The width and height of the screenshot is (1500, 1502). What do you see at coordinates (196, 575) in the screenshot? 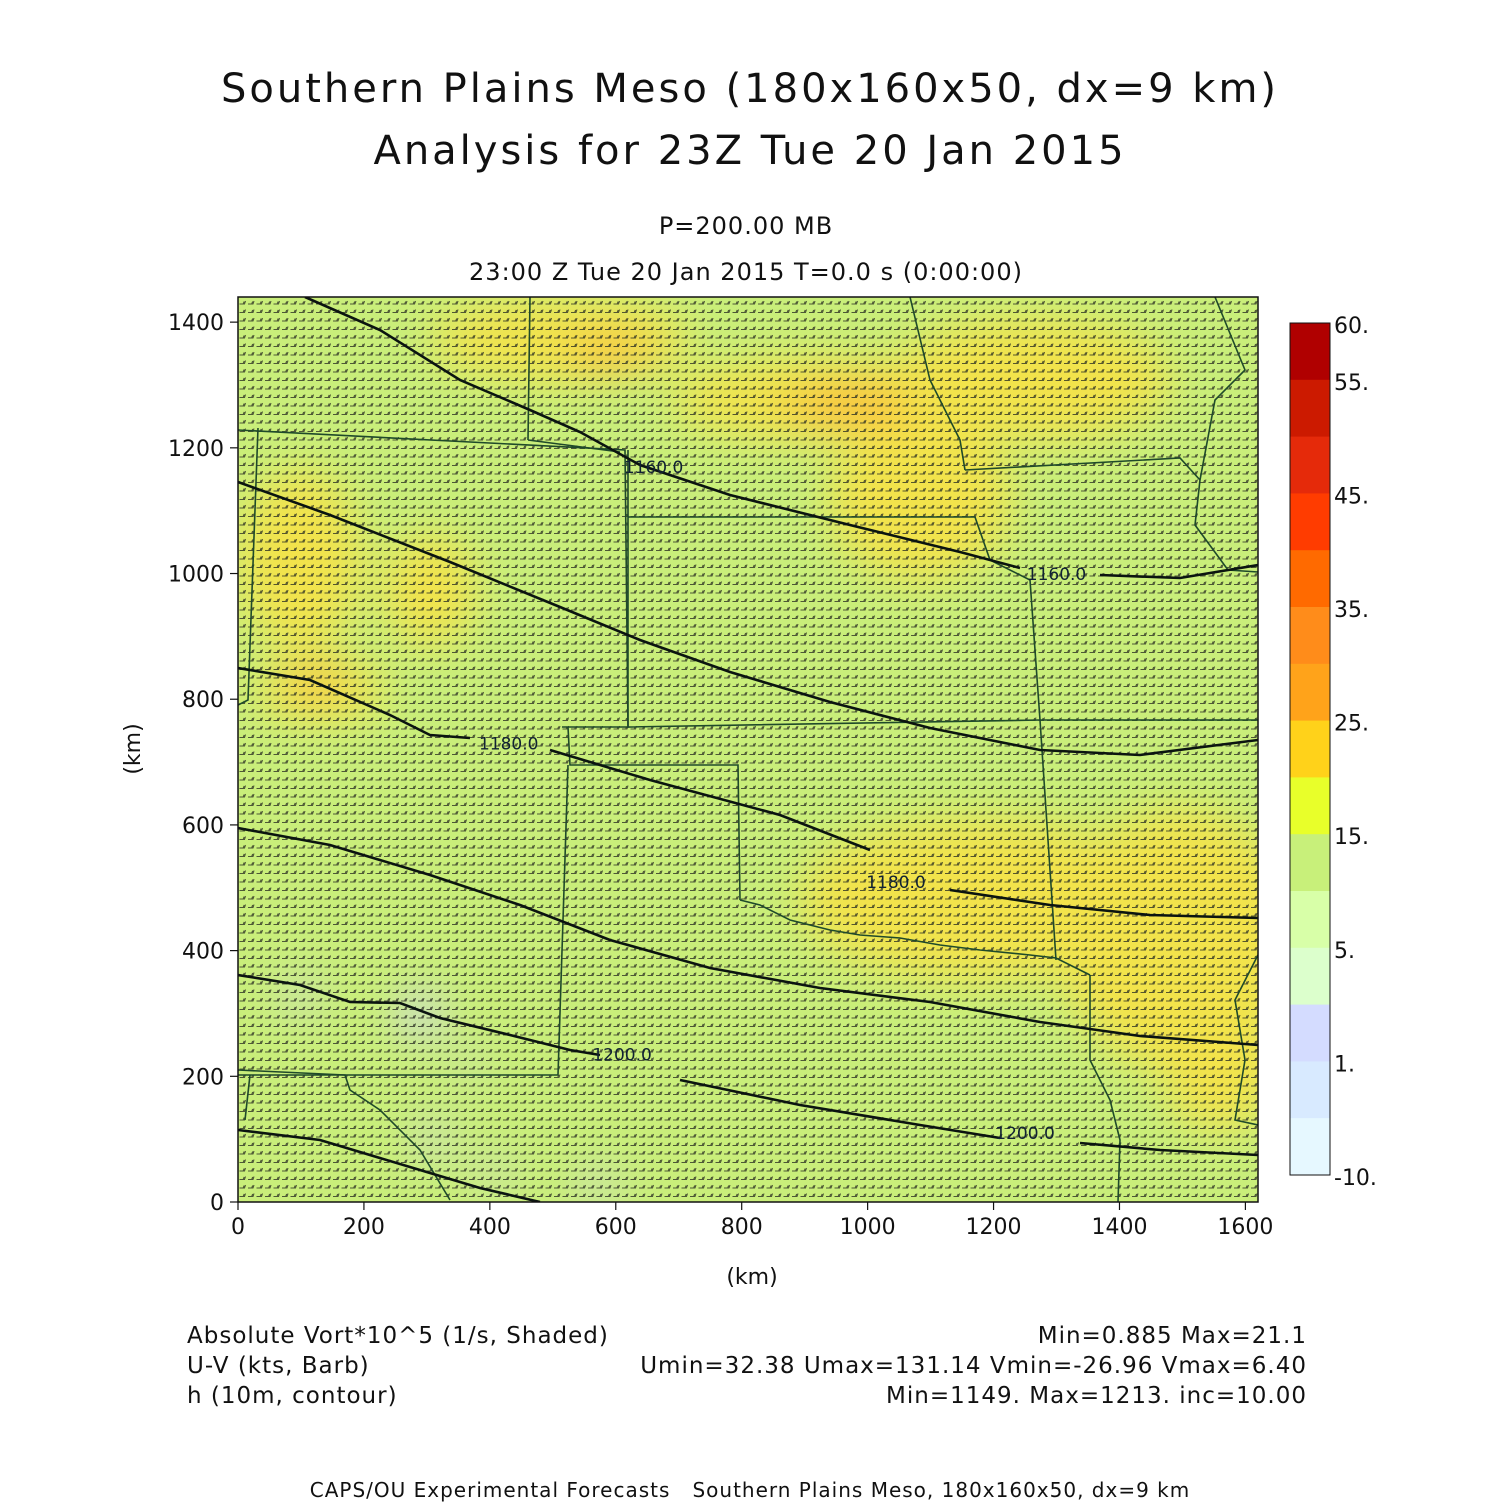
I see `y-tick-label: 1000` at bounding box center [196, 575].